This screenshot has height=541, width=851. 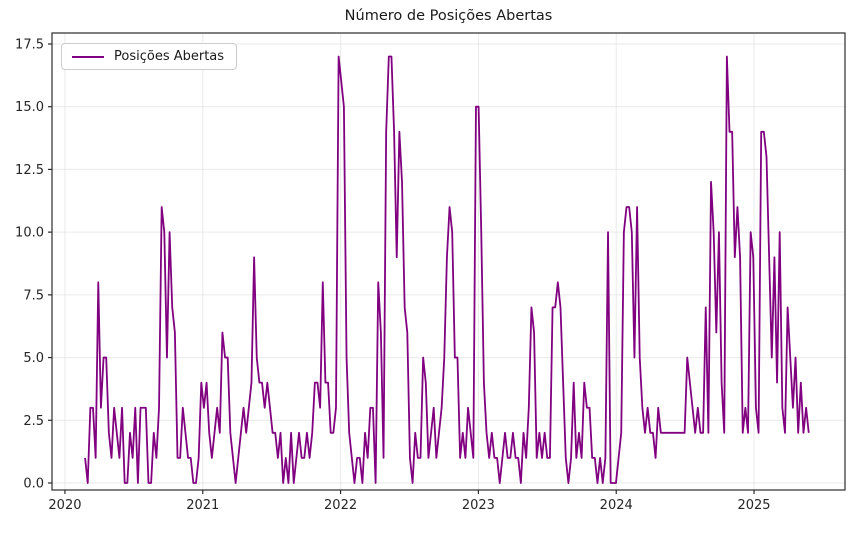 I want to click on x-tick-label: 2024, so click(x=616, y=505).